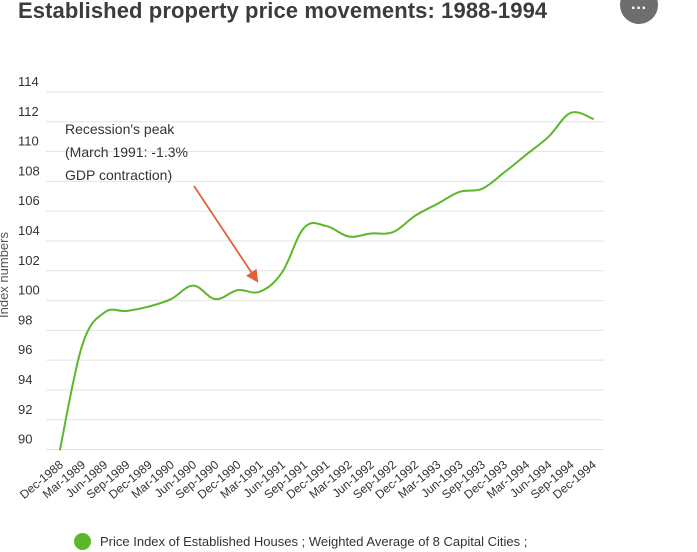  I want to click on annotation-text: (March 1991: -1.3%, so click(126, 152).